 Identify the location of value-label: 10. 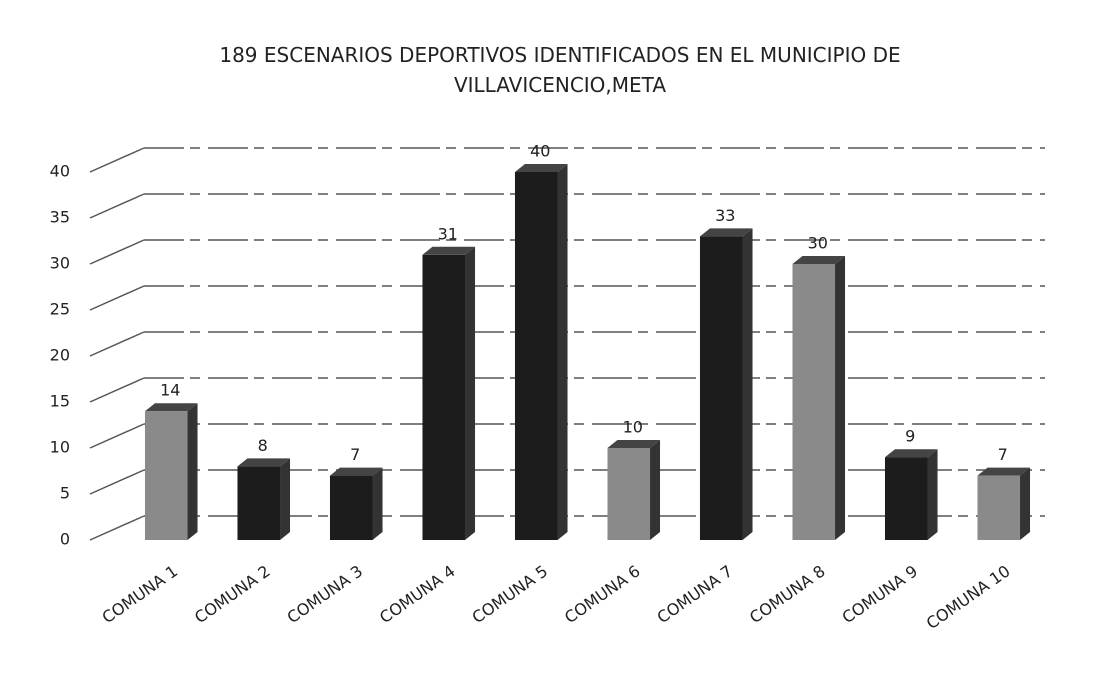
(633, 427).